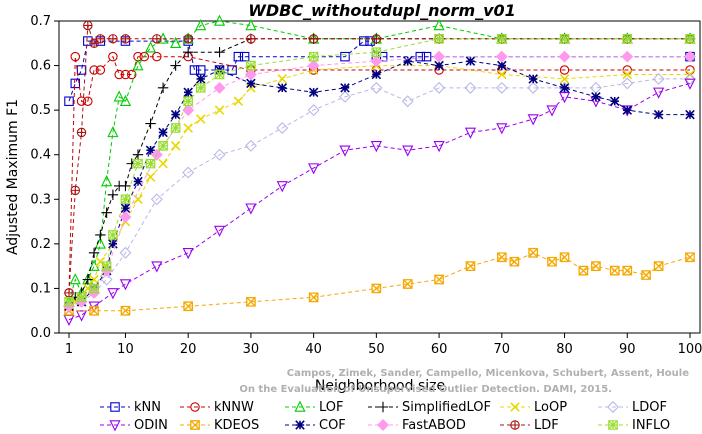 The height and width of the screenshot is (434, 702). What do you see at coordinates (515, 425) in the screenshot?
I see `legend-marker-ldf` at bounding box center [515, 425].